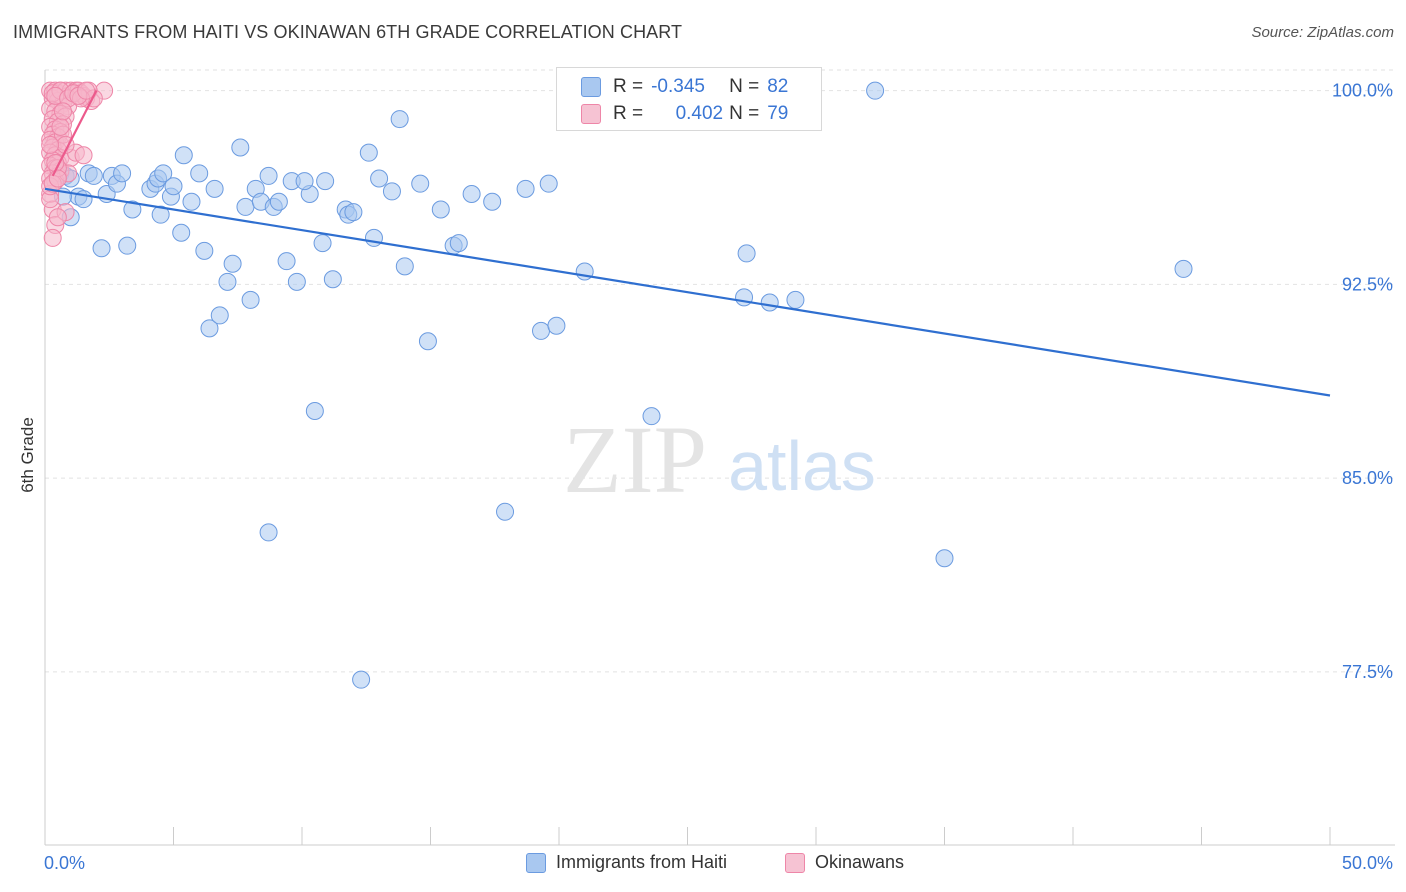 The width and height of the screenshot is (1406, 892). Describe the element at coordinates (642, 862) in the screenshot. I see `legend-label-haiti: Immigrants from Haiti` at that location.